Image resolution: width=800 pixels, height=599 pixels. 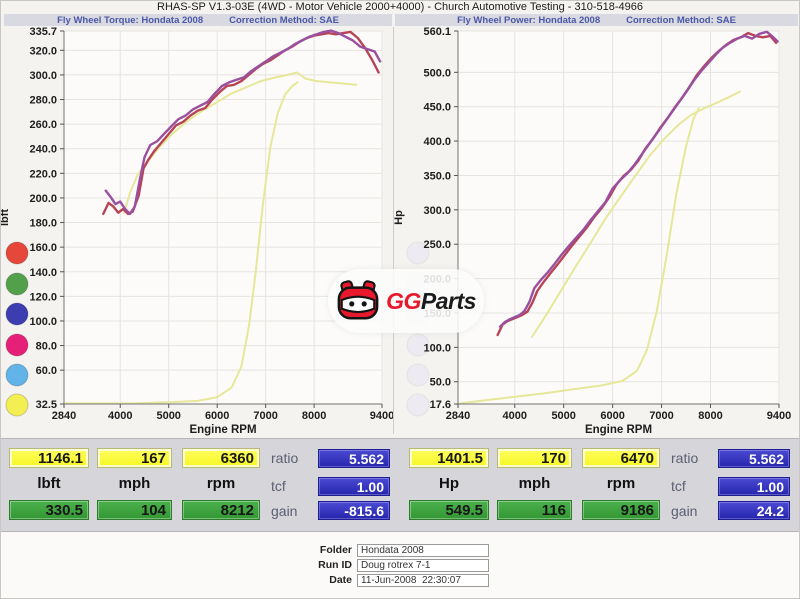 I want to click on rpm-cursor2-value: 8212, so click(x=221, y=510).